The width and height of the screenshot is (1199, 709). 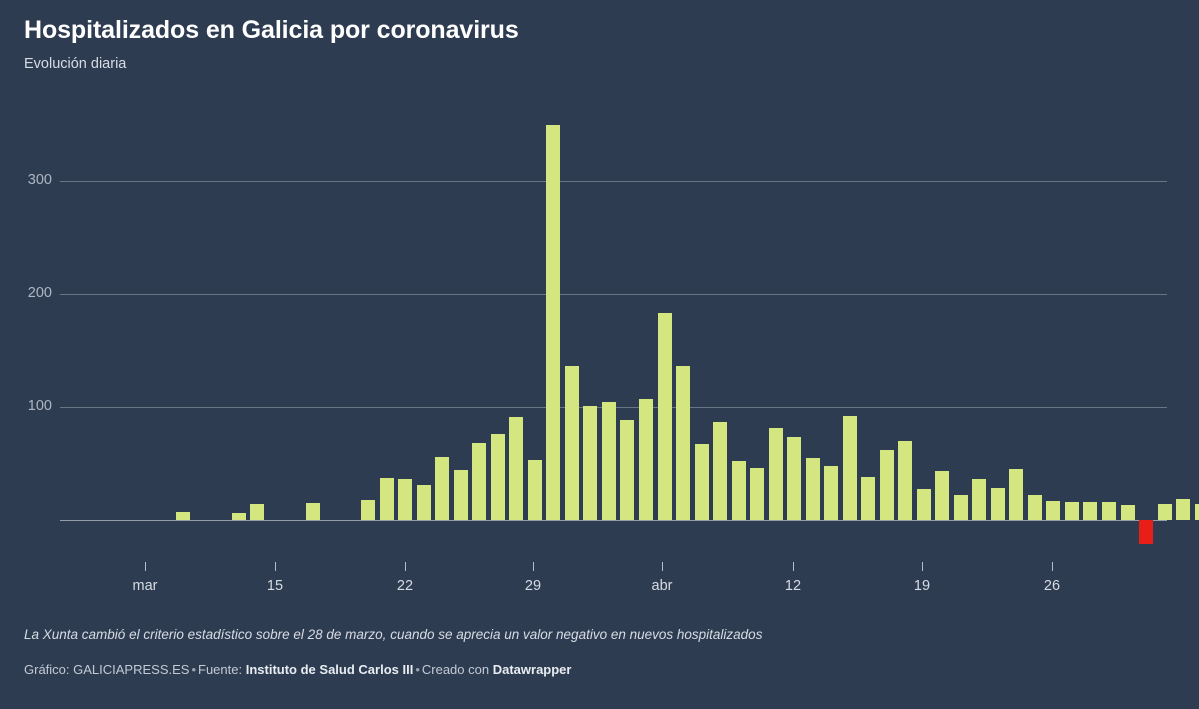 What do you see at coordinates (532, 669) in the screenshot?
I see `credit-tool-name: Datawrapper` at bounding box center [532, 669].